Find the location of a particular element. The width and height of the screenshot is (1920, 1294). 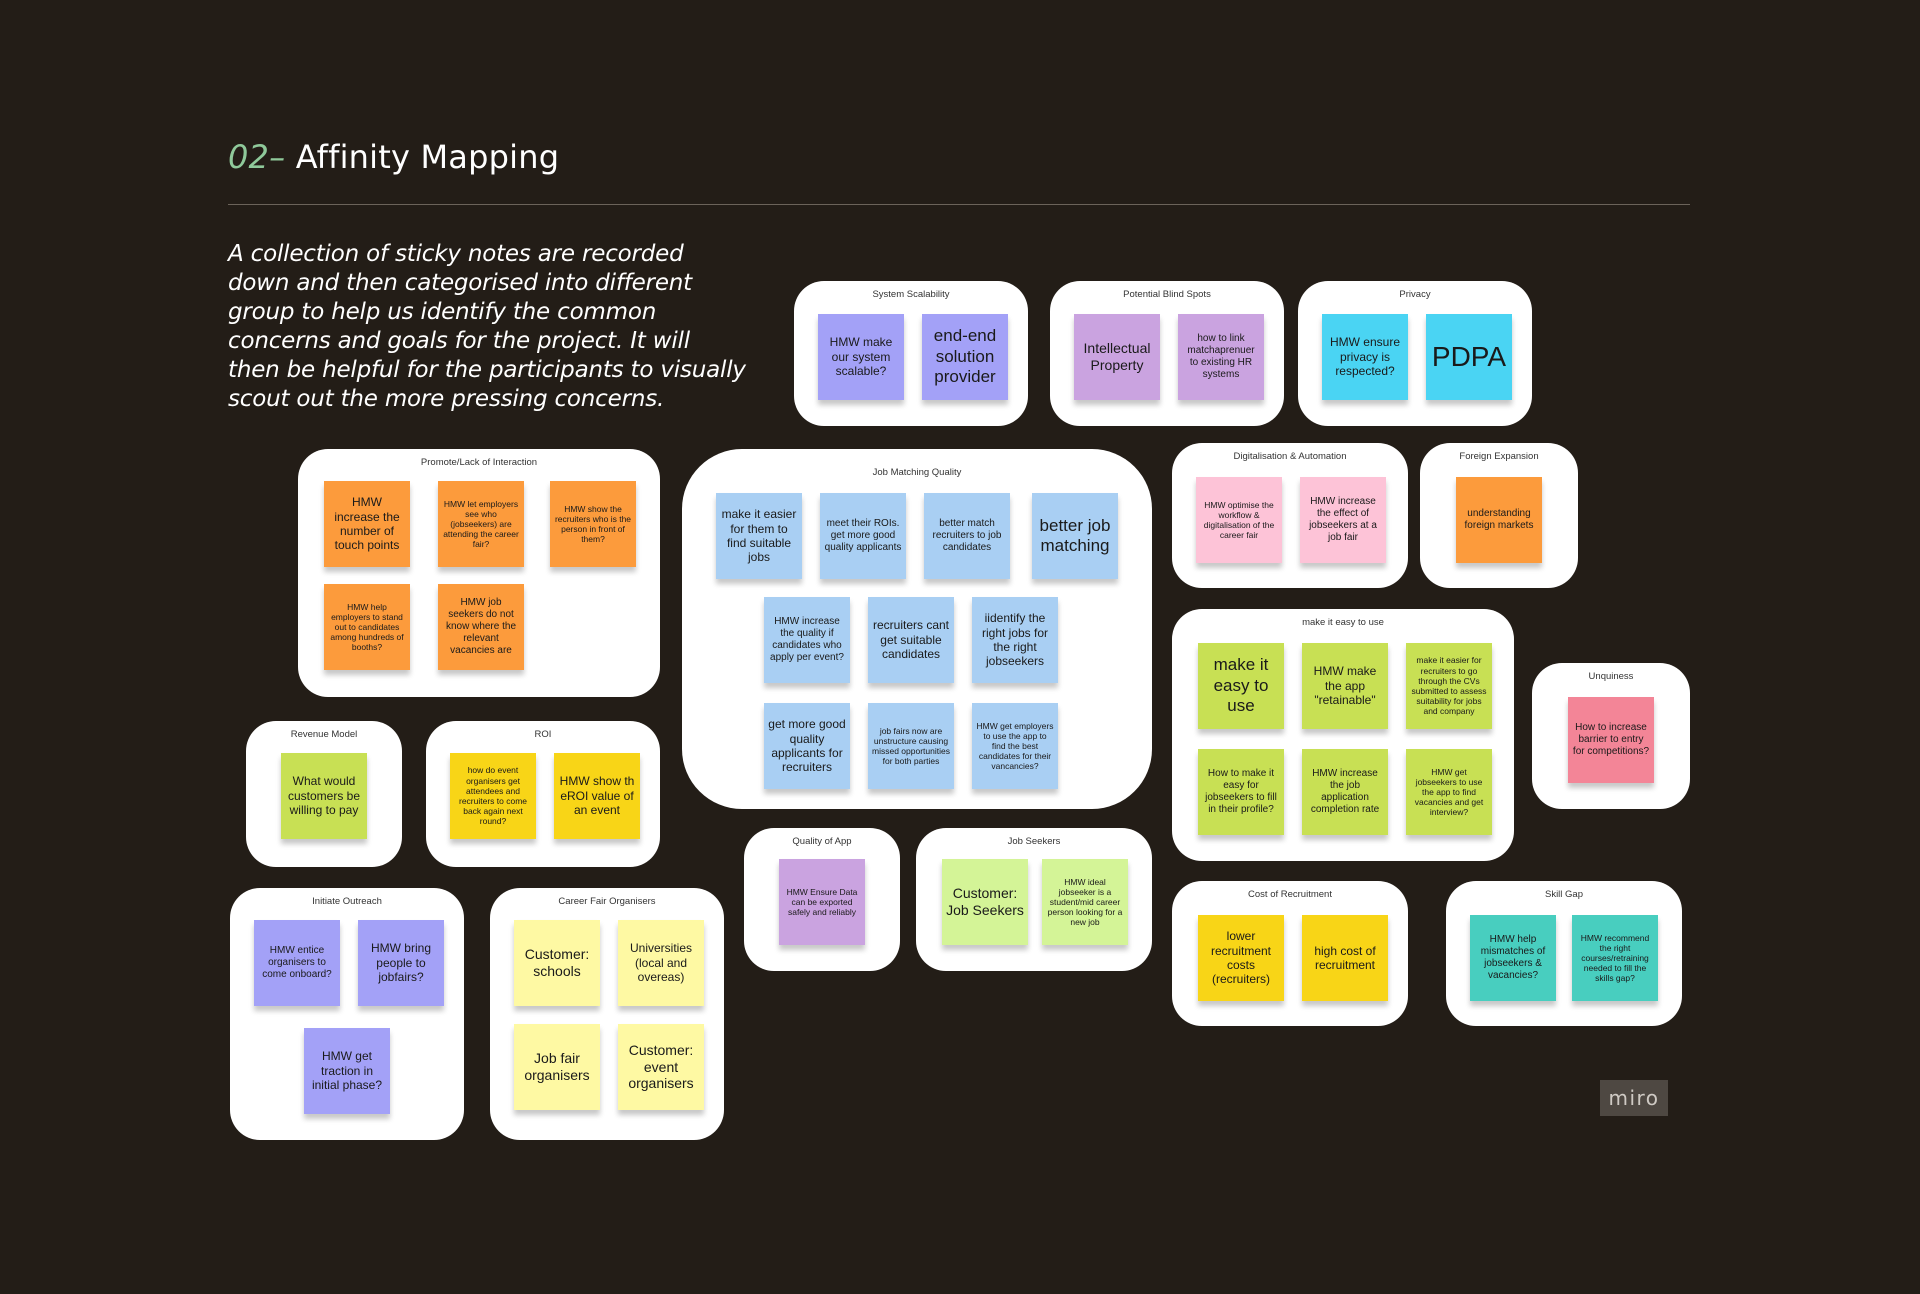

sticky-note: Customer: schools is located at coordinates (557, 963).